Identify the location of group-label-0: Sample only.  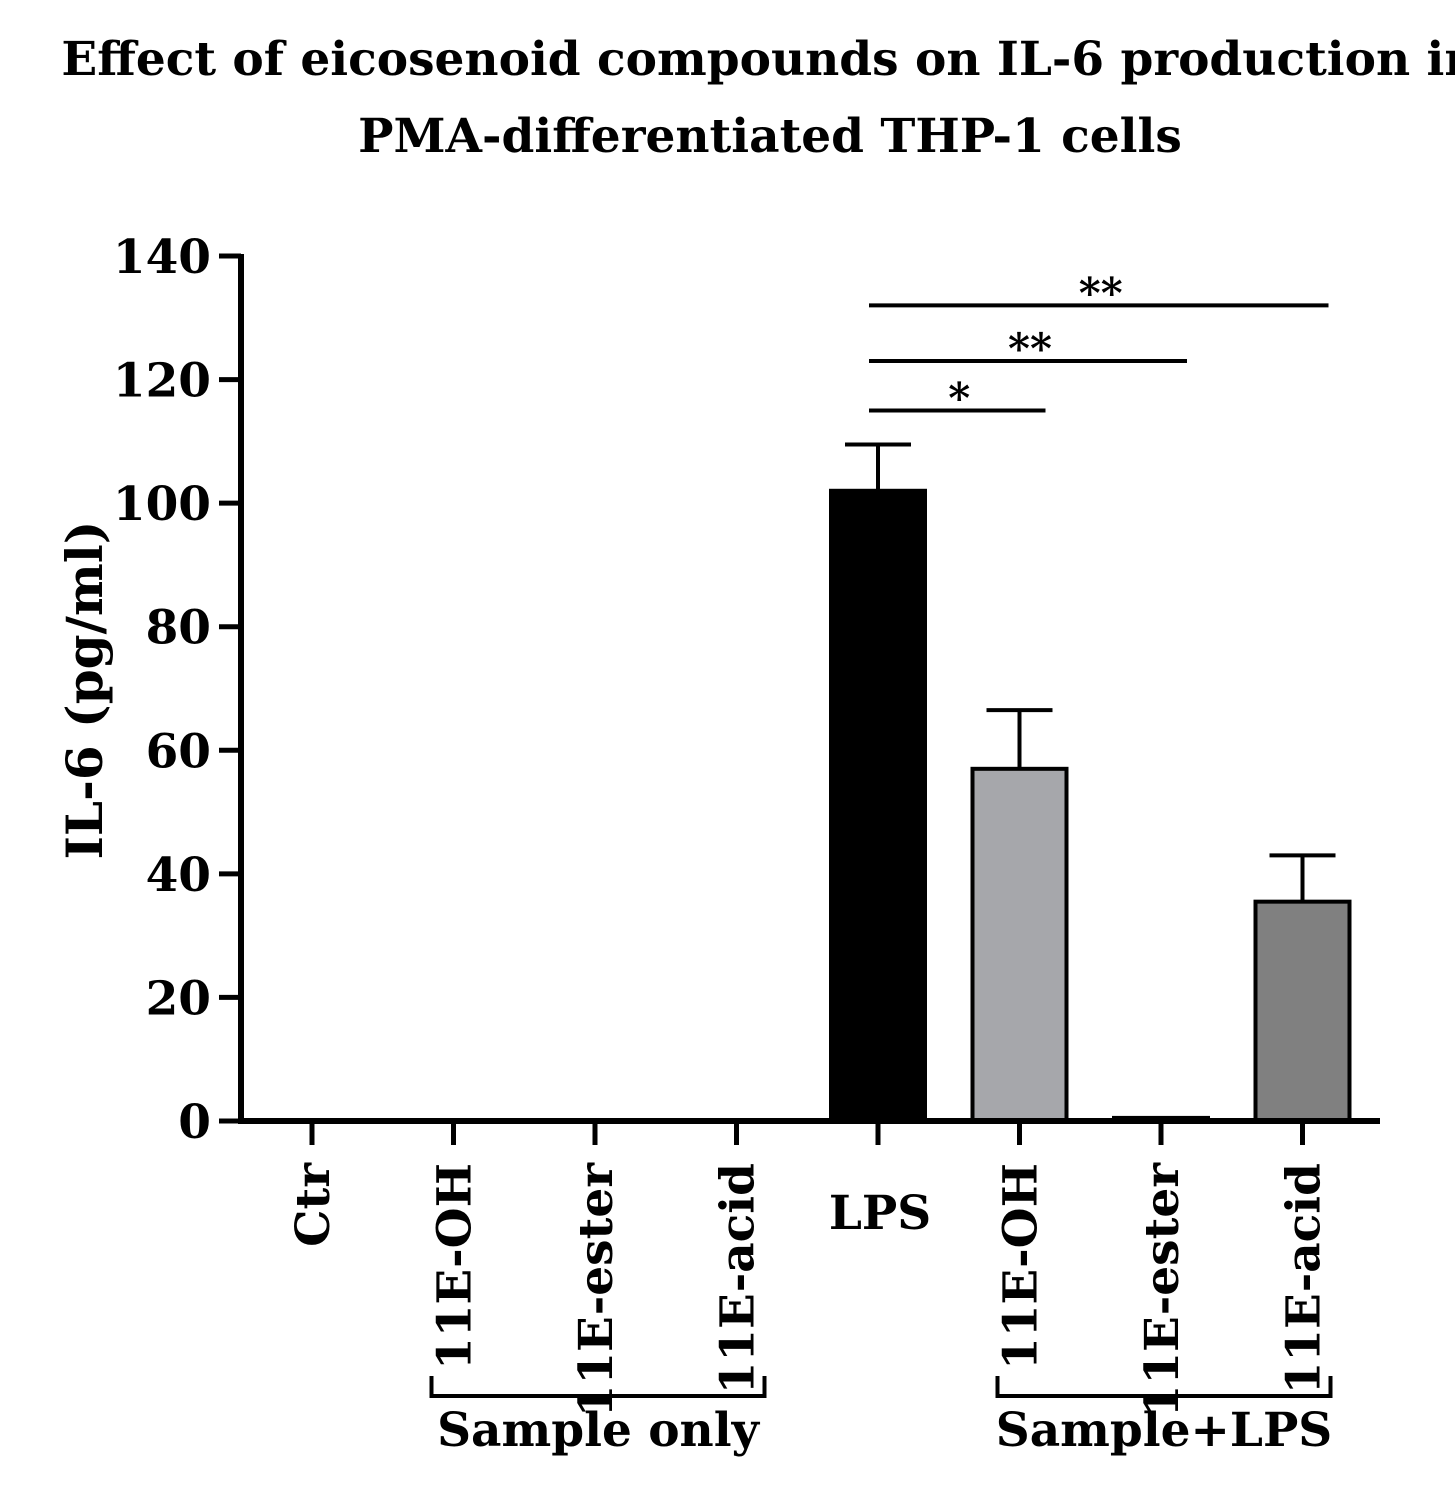
(598, 1430).